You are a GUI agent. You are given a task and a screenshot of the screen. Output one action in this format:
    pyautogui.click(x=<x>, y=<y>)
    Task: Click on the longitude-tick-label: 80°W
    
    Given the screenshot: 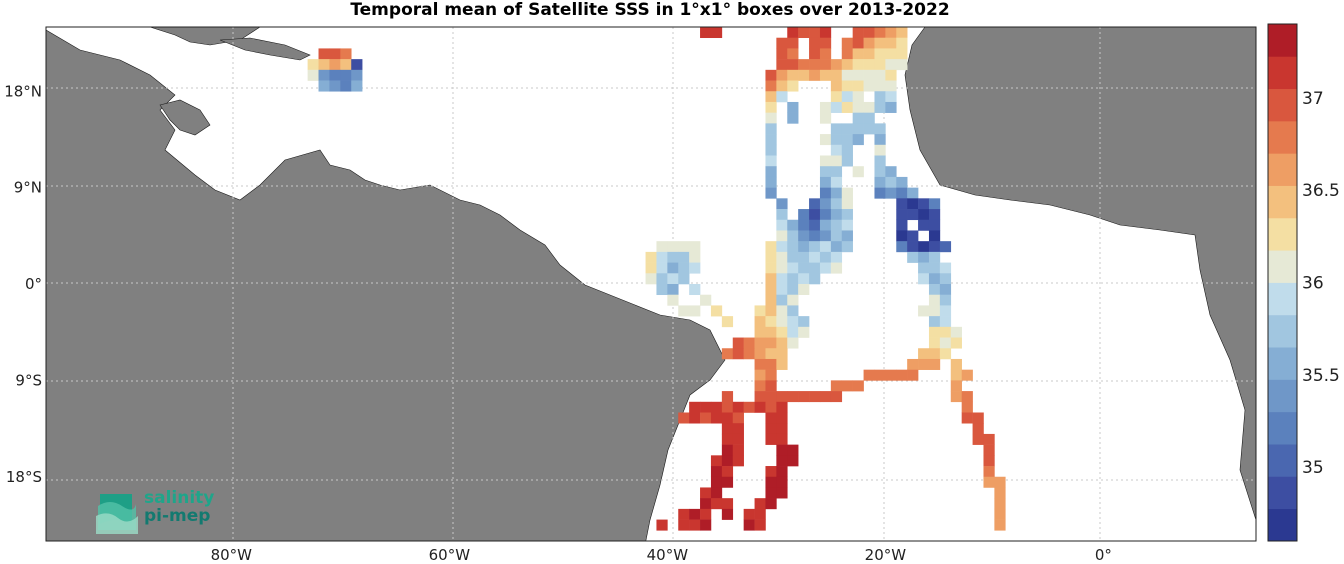 What is the action you would take?
    pyautogui.click(x=232, y=555)
    